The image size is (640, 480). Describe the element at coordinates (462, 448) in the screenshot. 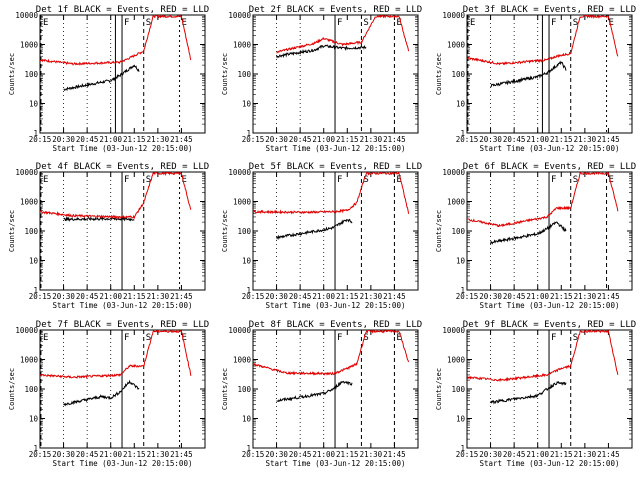

I see `y-tick-label: 1` at that location.